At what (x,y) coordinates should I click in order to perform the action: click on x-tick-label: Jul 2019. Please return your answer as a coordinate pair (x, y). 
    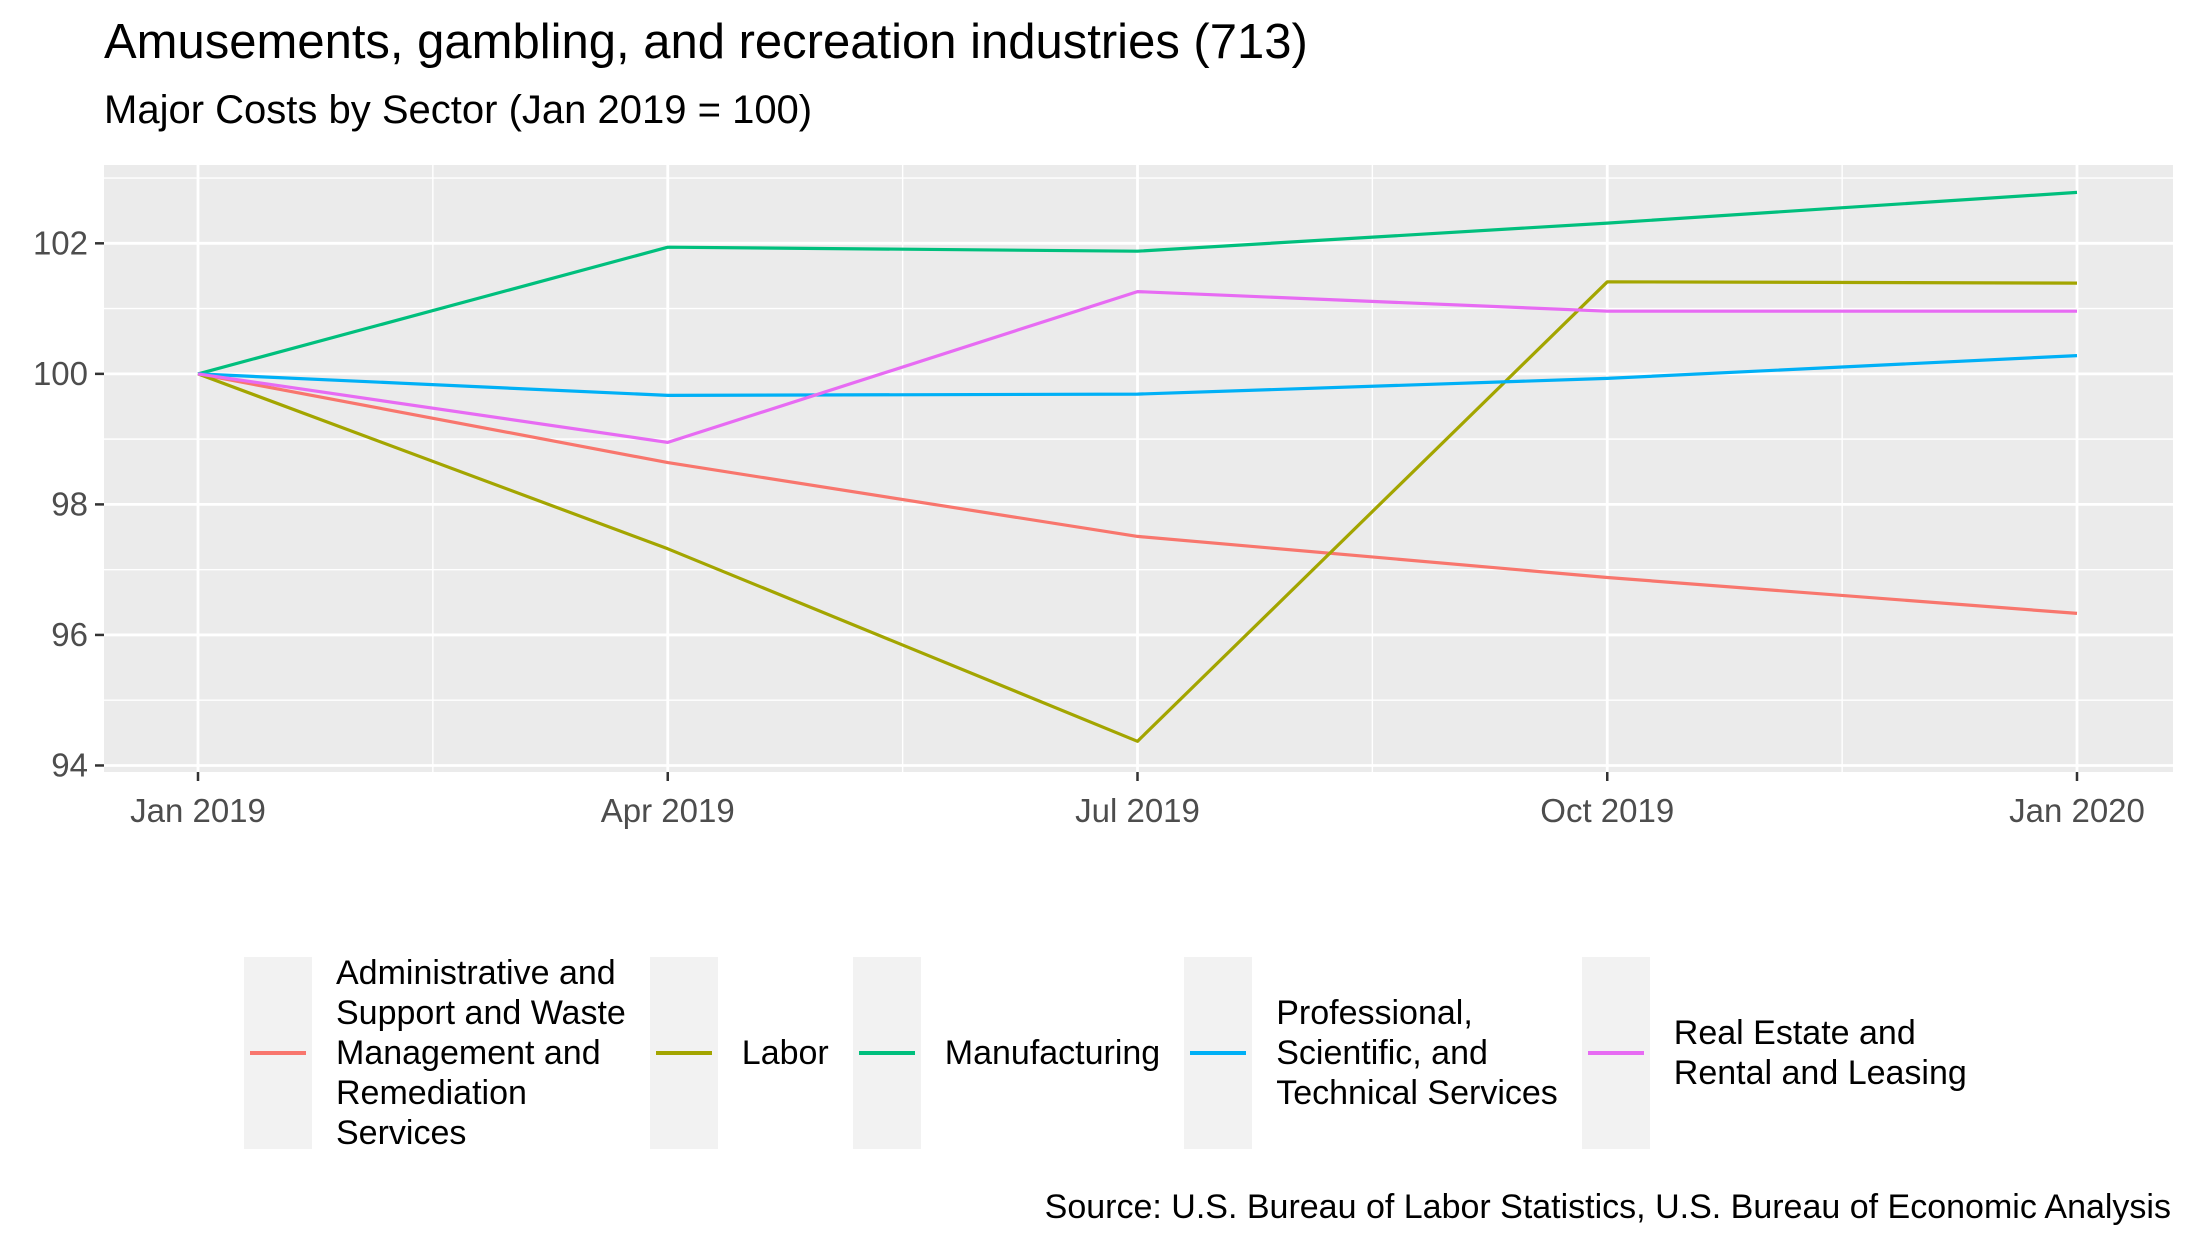
    Looking at the image, I should click on (1137, 810).